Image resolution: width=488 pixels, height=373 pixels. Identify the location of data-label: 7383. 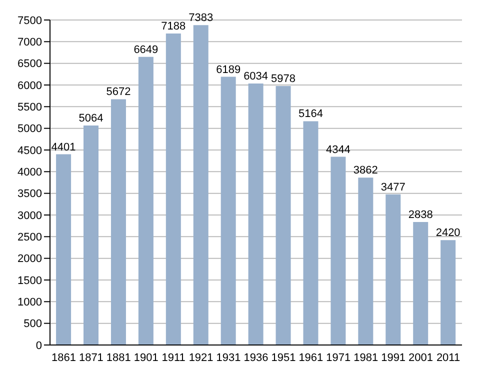
(201, 18).